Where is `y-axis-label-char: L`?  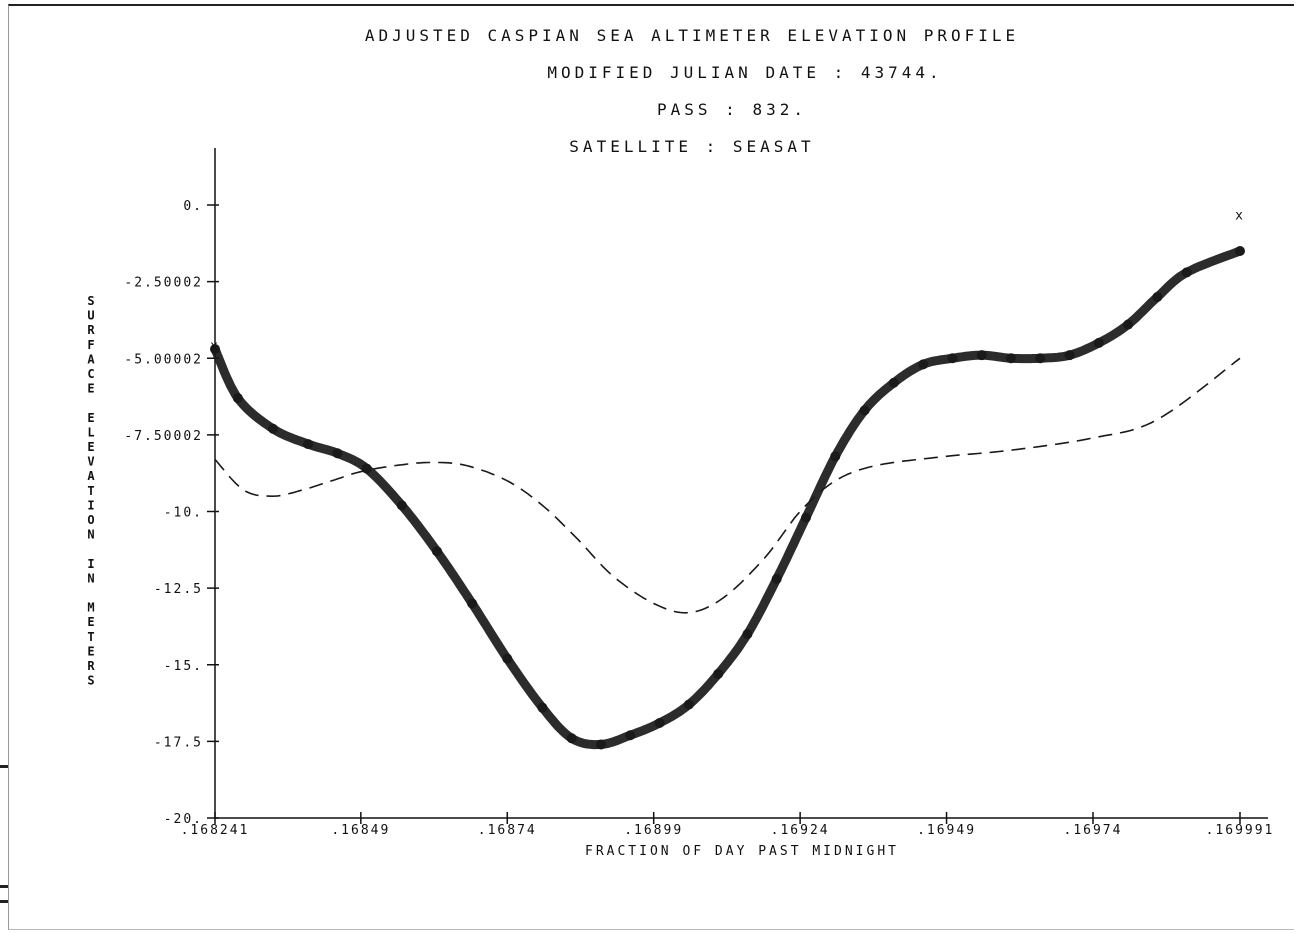 y-axis-label-char: L is located at coordinates (90, 432).